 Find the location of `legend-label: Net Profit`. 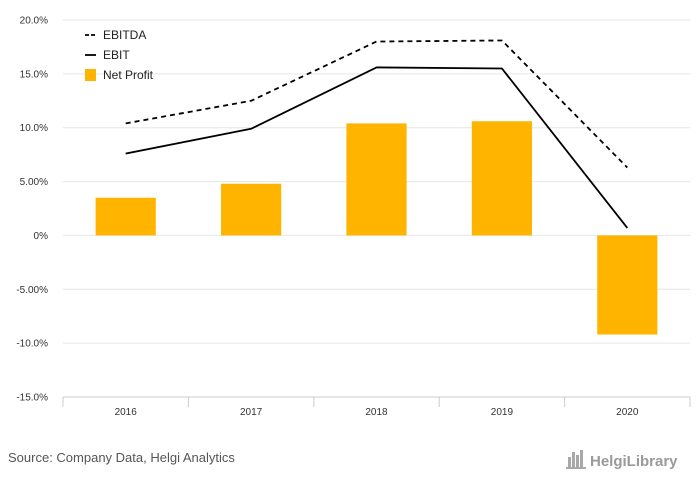

legend-label: Net Profit is located at coordinates (128, 75).